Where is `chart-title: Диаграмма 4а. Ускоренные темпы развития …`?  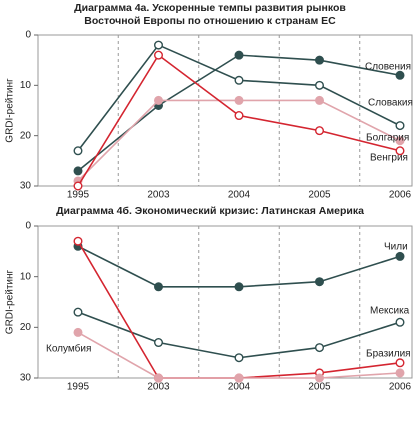
chart-title: Диаграмма 4а. Ускоренные темпы развития … is located at coordinates (210, 8).